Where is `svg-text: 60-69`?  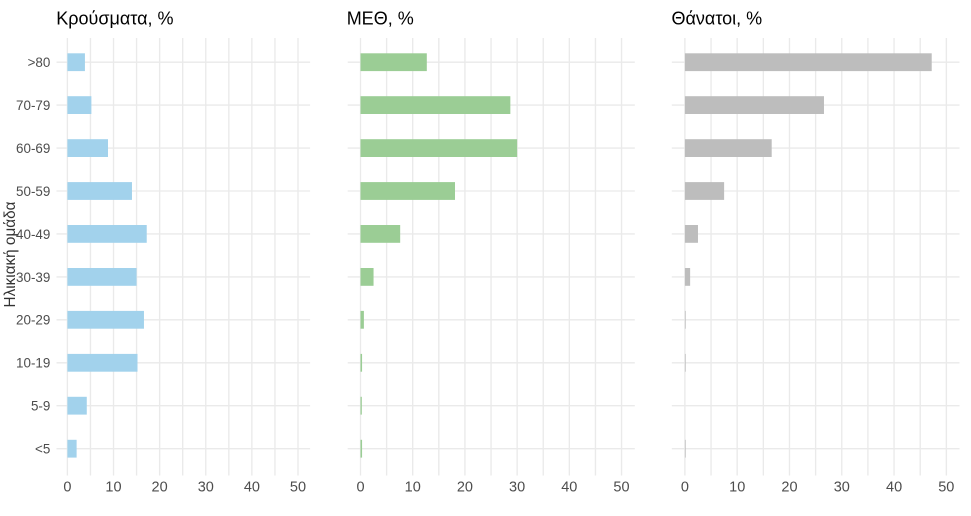
svg-text: 60-69 is located at coordinates (33, 148).